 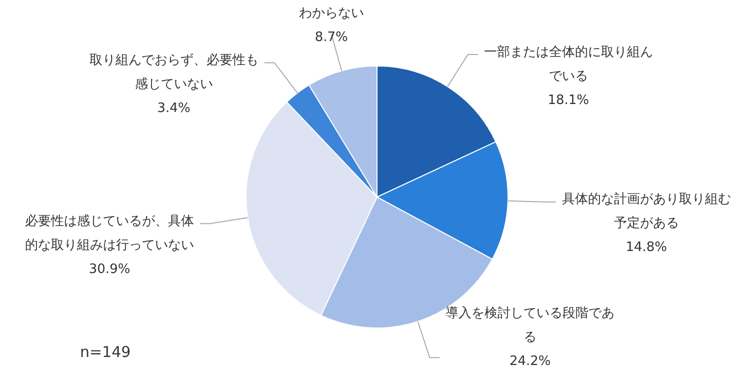 What do you see at coordinates (530, 325) in the screenshot?
I see `slice-label: 導入を検討している段階である` at bounding box center [530, 325].